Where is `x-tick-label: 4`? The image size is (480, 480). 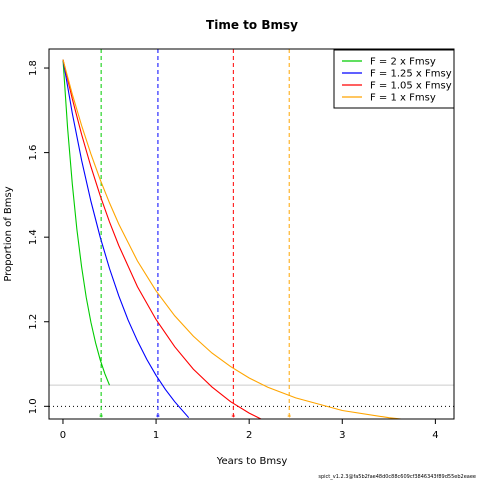 x-tick-label: 4 is located at coordinates (435, 435).